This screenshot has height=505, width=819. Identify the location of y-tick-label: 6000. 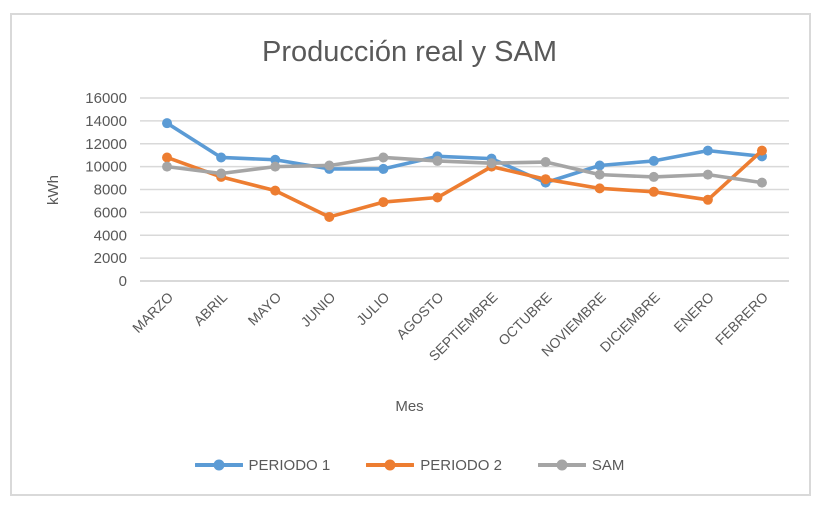
(110, 212).